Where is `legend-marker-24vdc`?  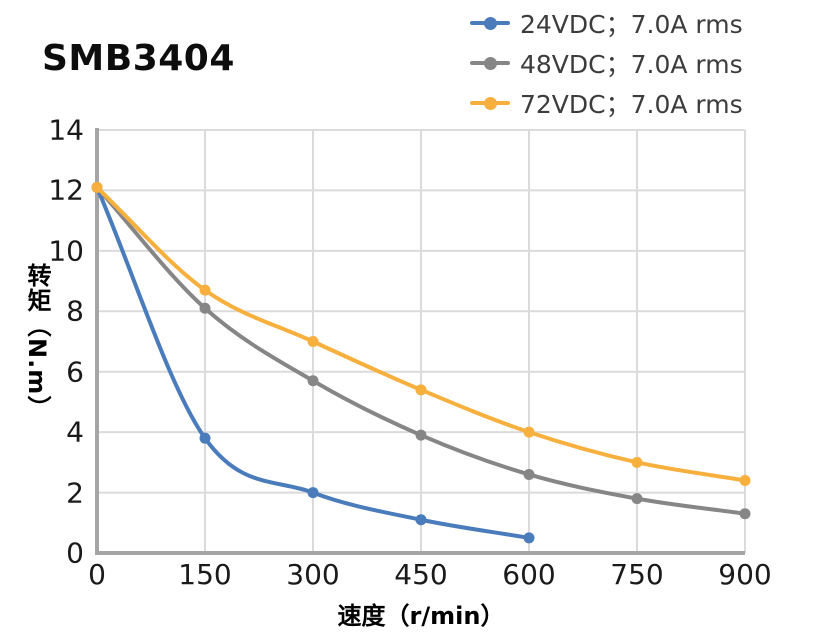
legend-marker-24vdc is located at coordinates (490, 23).